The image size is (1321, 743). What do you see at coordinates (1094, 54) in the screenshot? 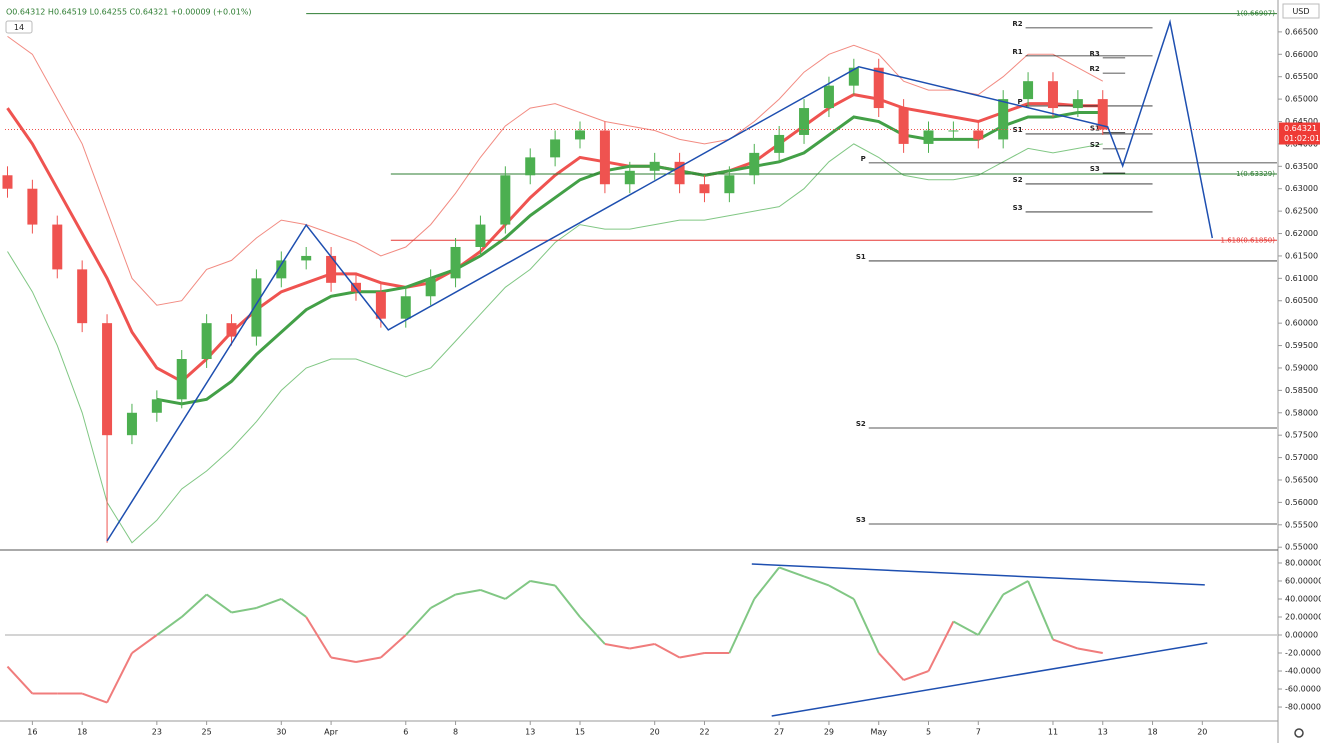
I see `pivot-label: R3` at bounding box center [1094, 54].